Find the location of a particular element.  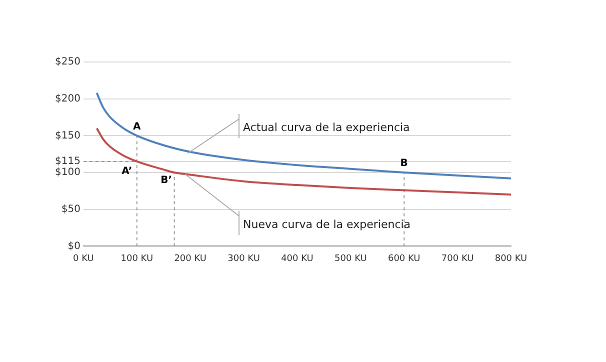

y-tick-label: $150 is located at coordinates (67, 136).